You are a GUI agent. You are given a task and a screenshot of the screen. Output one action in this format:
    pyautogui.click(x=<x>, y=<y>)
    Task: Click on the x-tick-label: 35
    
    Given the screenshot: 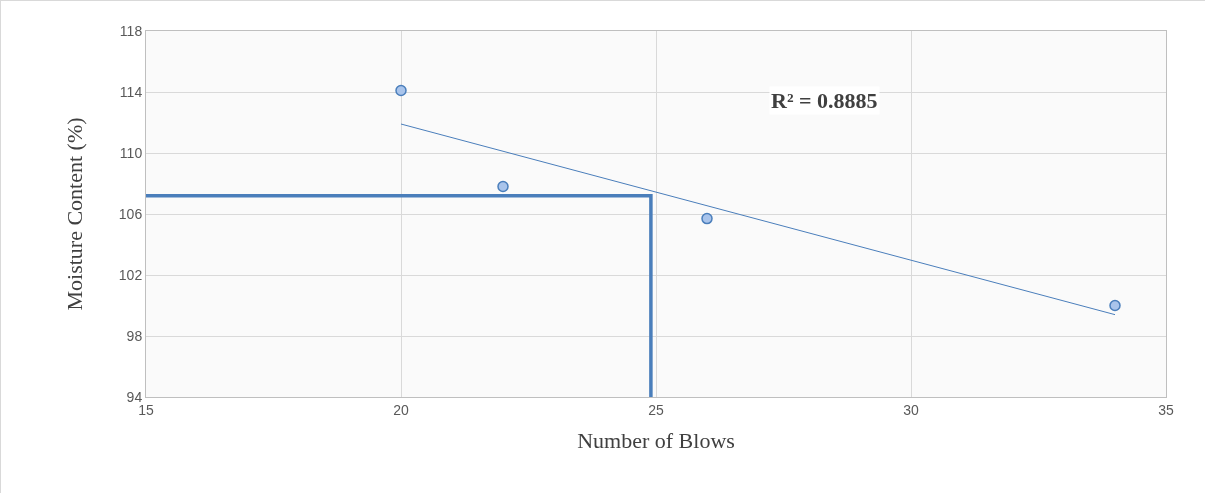 What is the action you would take?
    pyautogui.click(x=1166, y=409)
    